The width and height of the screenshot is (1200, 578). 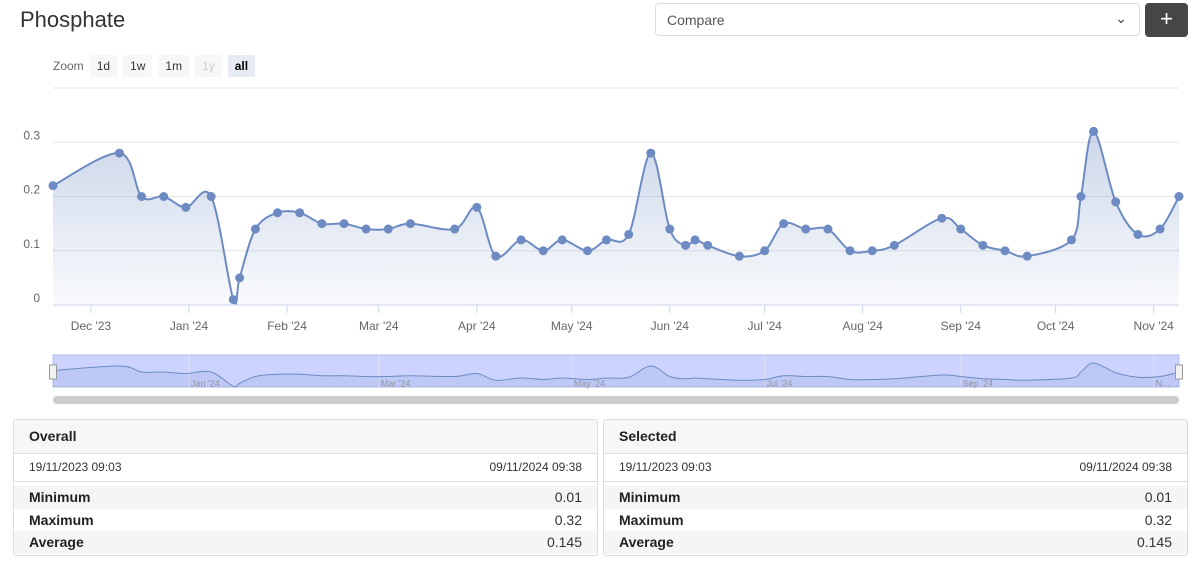 I want to click on y-tick-label: 0.2, so click(x=31, y=190).